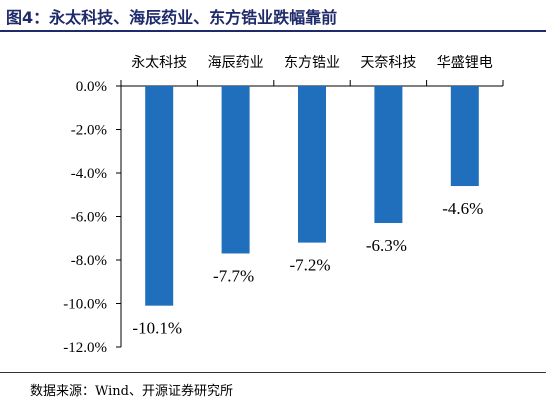 This screenshot has width=546, height=405. Describe the element at coordinates (89, 131) in the screenshot. I see `y-tick-label: -2.0%` at that location.